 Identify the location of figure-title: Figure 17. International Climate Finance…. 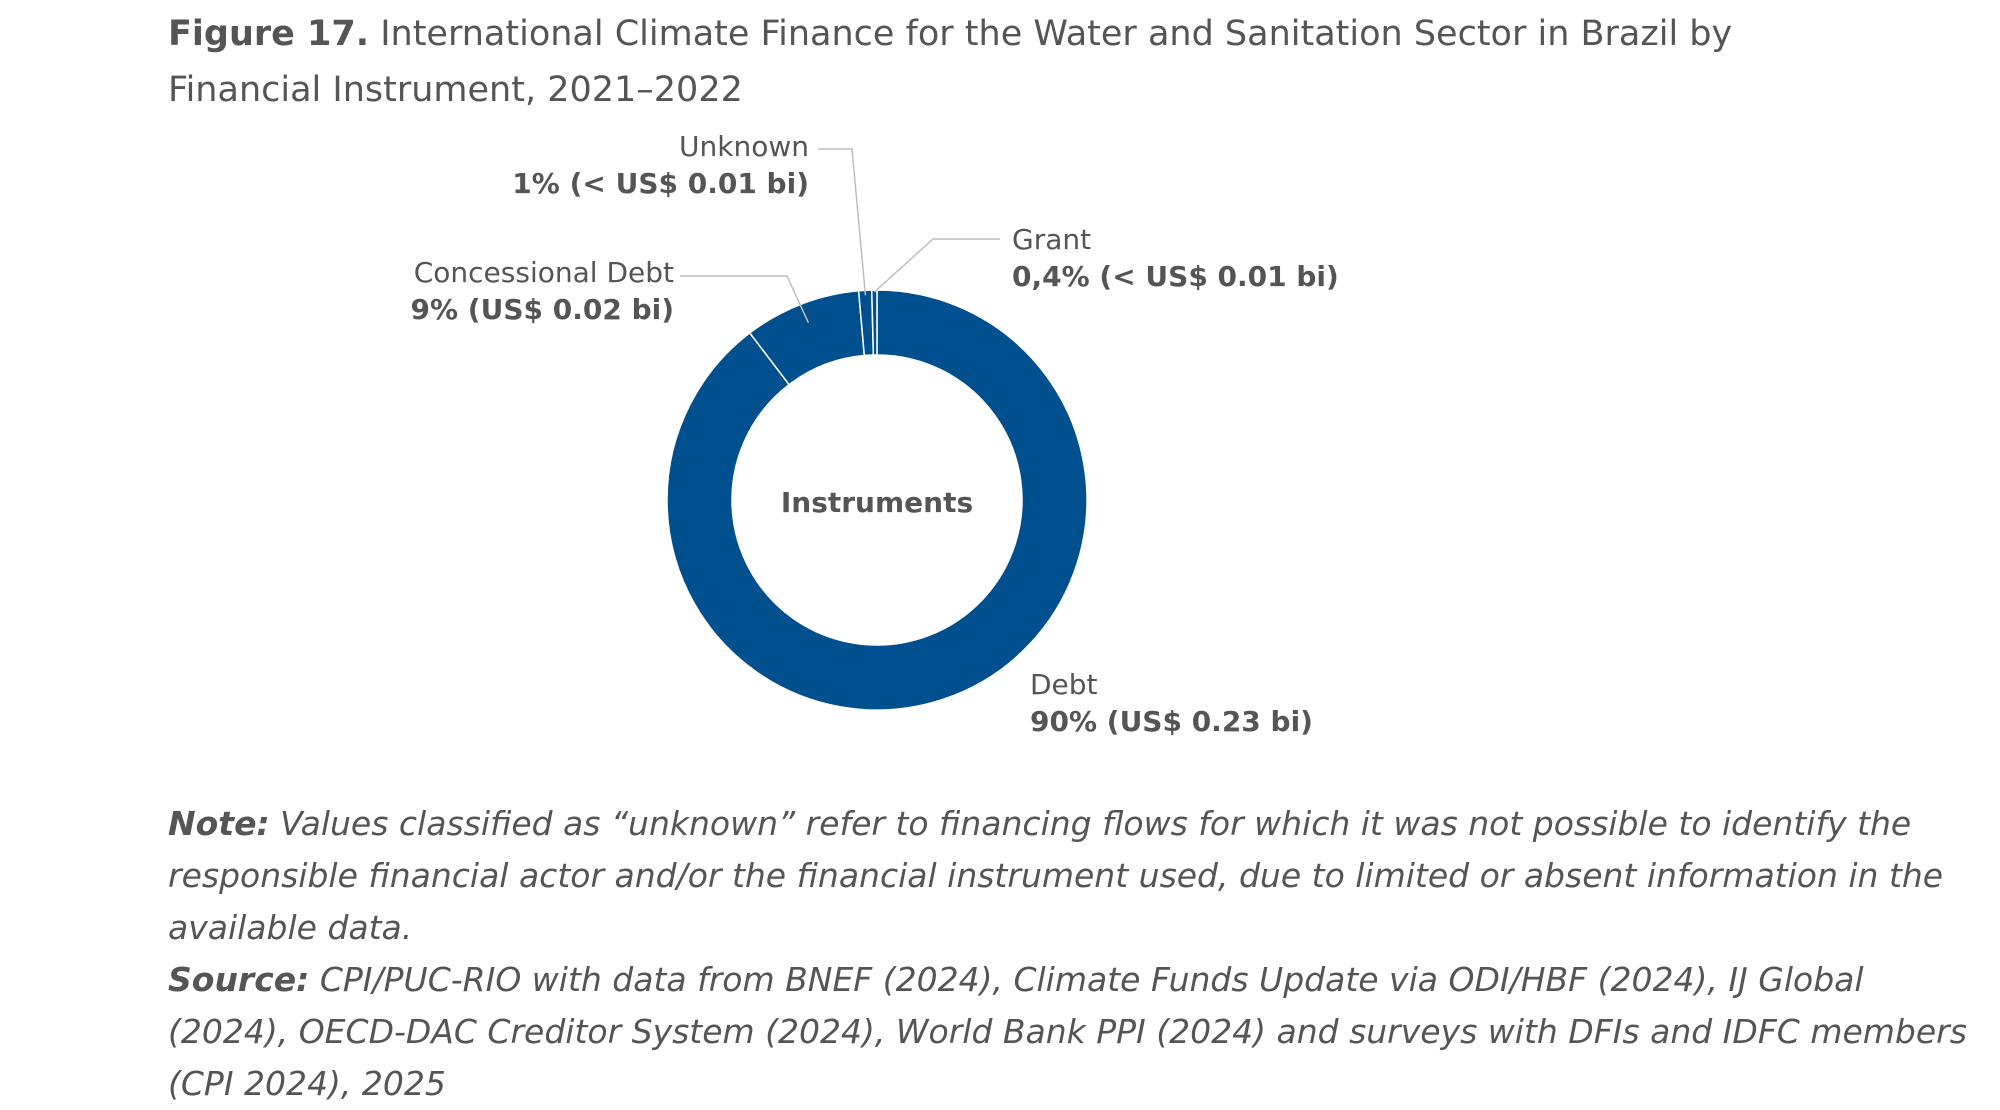
(988, 62).